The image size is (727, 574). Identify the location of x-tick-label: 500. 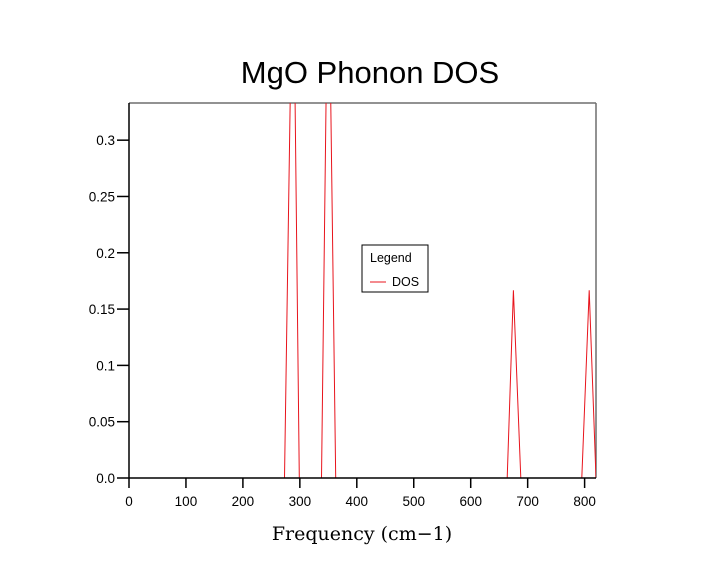
(413, 501).